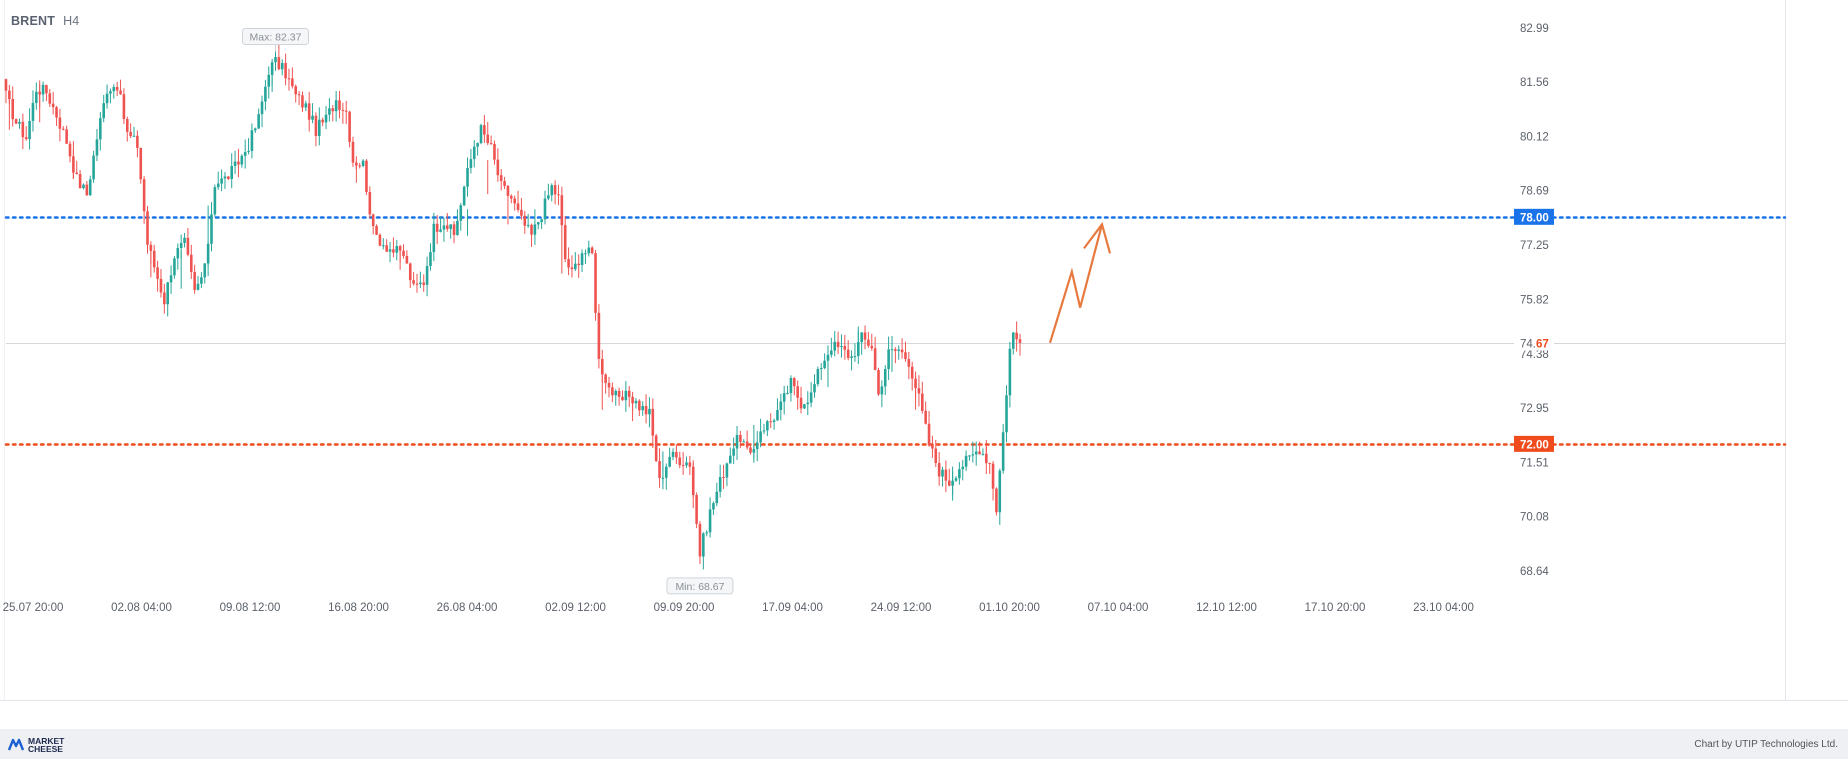 The width and height of the screenshot is (1848, 759). What do you see at coordinates (1118, 608) in the screenshot?
I see `x-tick-label: 07.10 04:00` at bounding box center [1118, 608].